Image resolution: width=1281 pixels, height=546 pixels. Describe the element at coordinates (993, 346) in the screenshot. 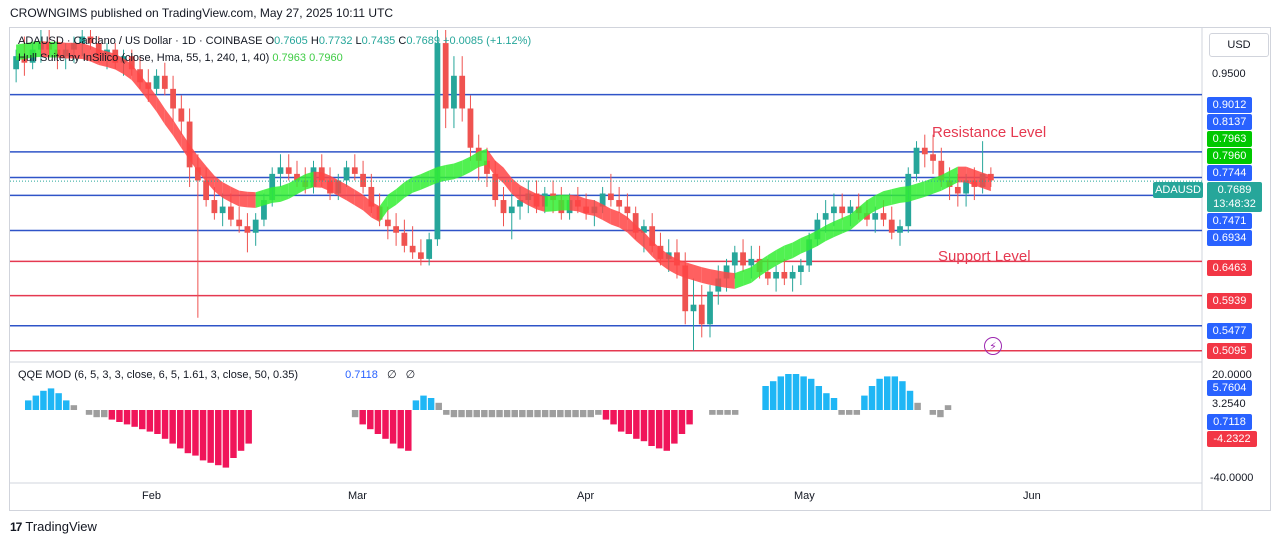

I see `lightning-icon: ⚡` at that location.